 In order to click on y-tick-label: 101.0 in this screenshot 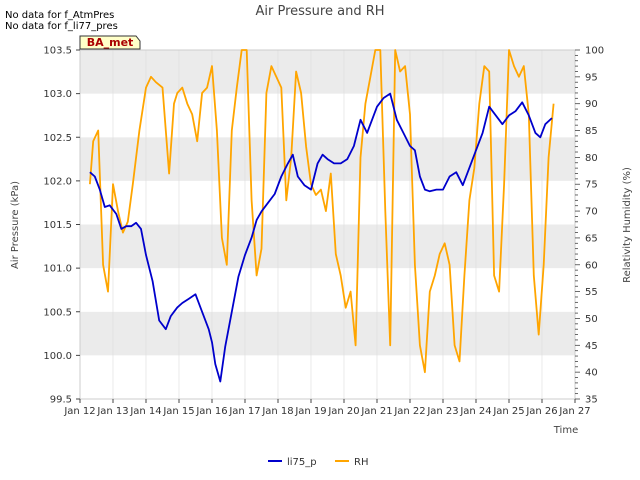, I will do `click(57, 269)`.